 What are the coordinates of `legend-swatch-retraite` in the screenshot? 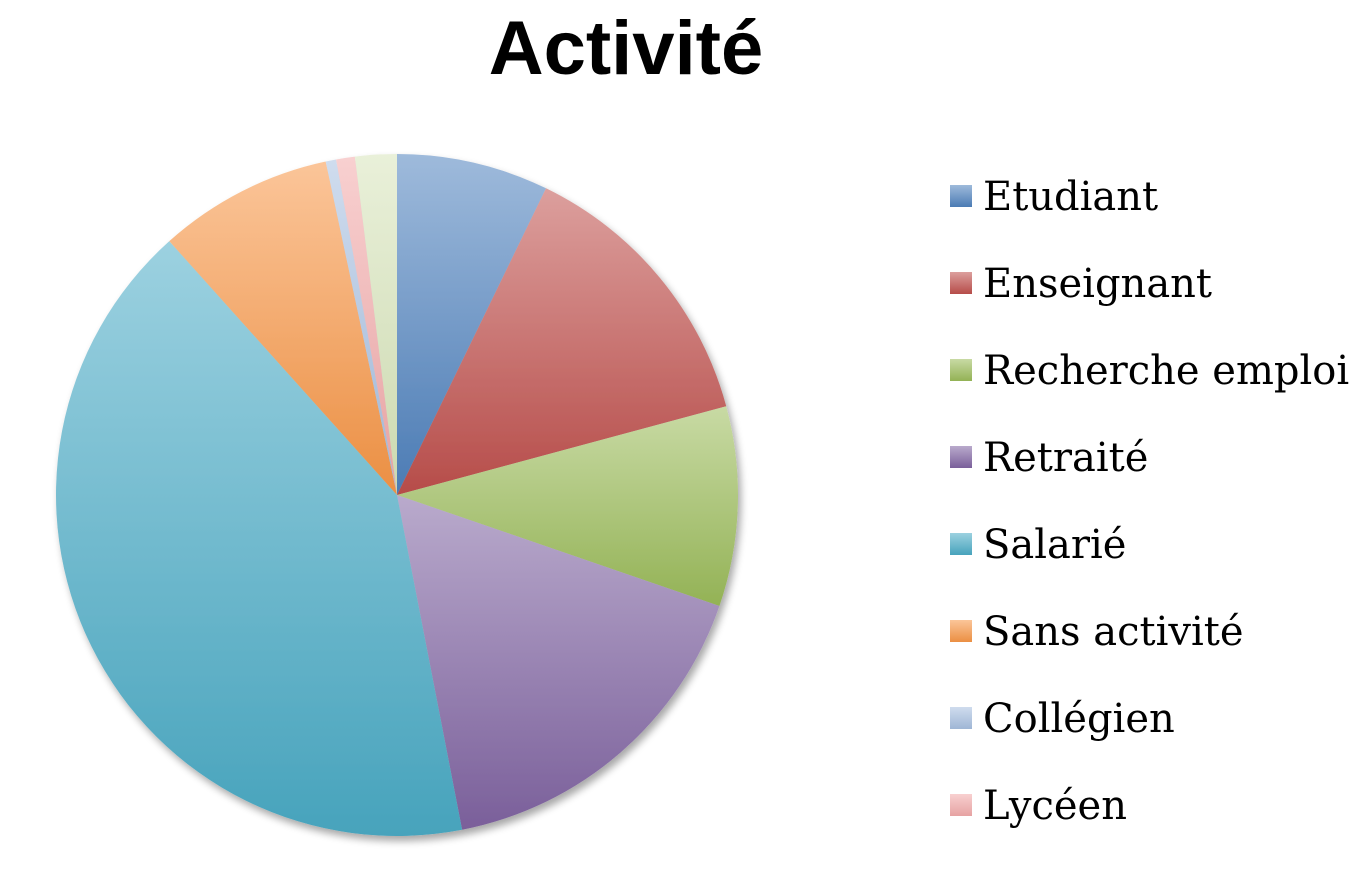 It's located at (961, 457).